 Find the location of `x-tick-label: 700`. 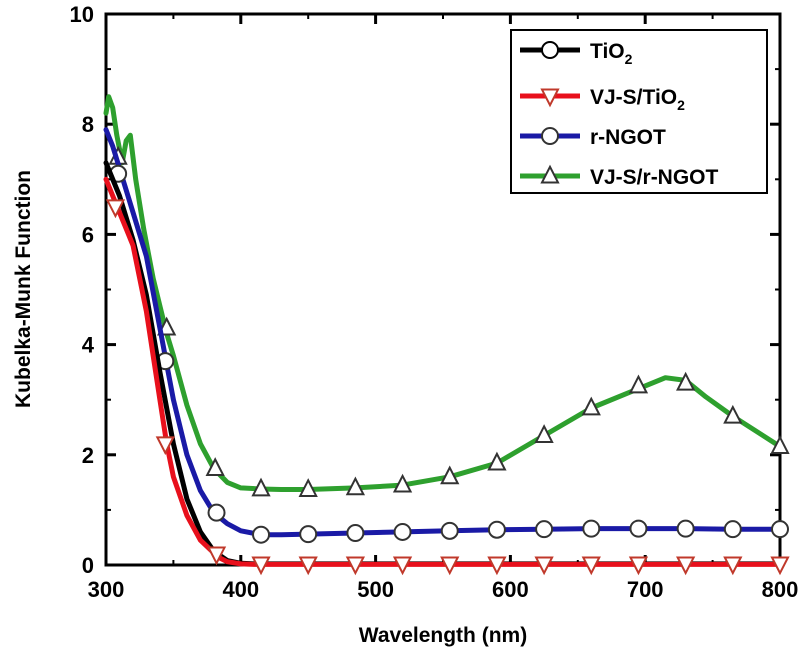

x-tick-label: 700 is located at coordinates (645, 589).